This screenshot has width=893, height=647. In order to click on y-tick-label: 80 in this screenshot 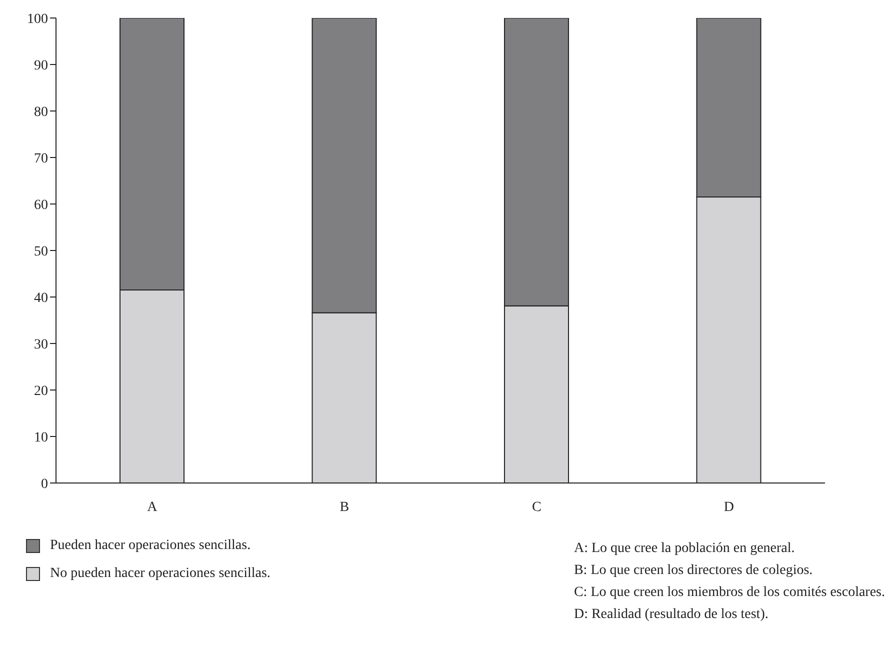, I will do `click(41, 112)`.